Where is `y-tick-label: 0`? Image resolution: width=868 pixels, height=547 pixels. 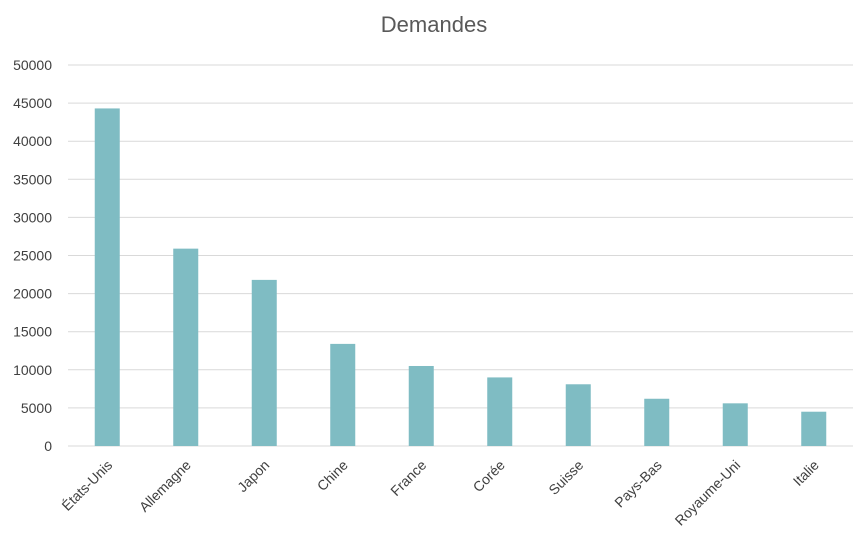
y-tick-label: 0 is located at coordinates (48, 446).